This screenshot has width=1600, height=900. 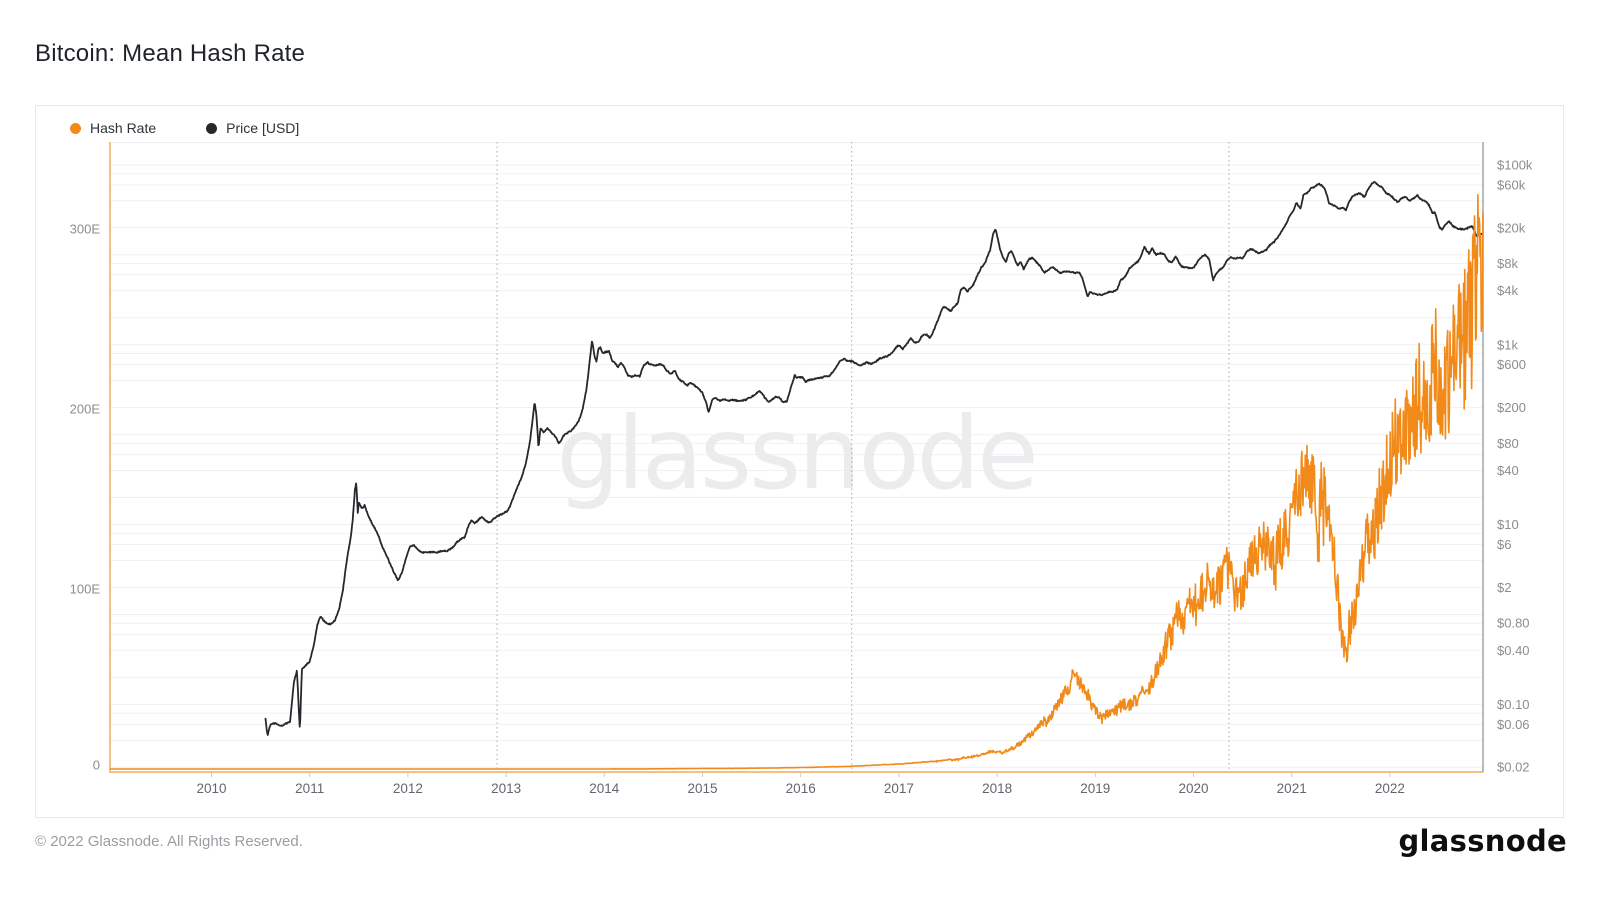 What do you see at coordinates (1292, 788) in the screenshot?
I see `x-axis-tick: 2021` at bounding box center [1292, 788].